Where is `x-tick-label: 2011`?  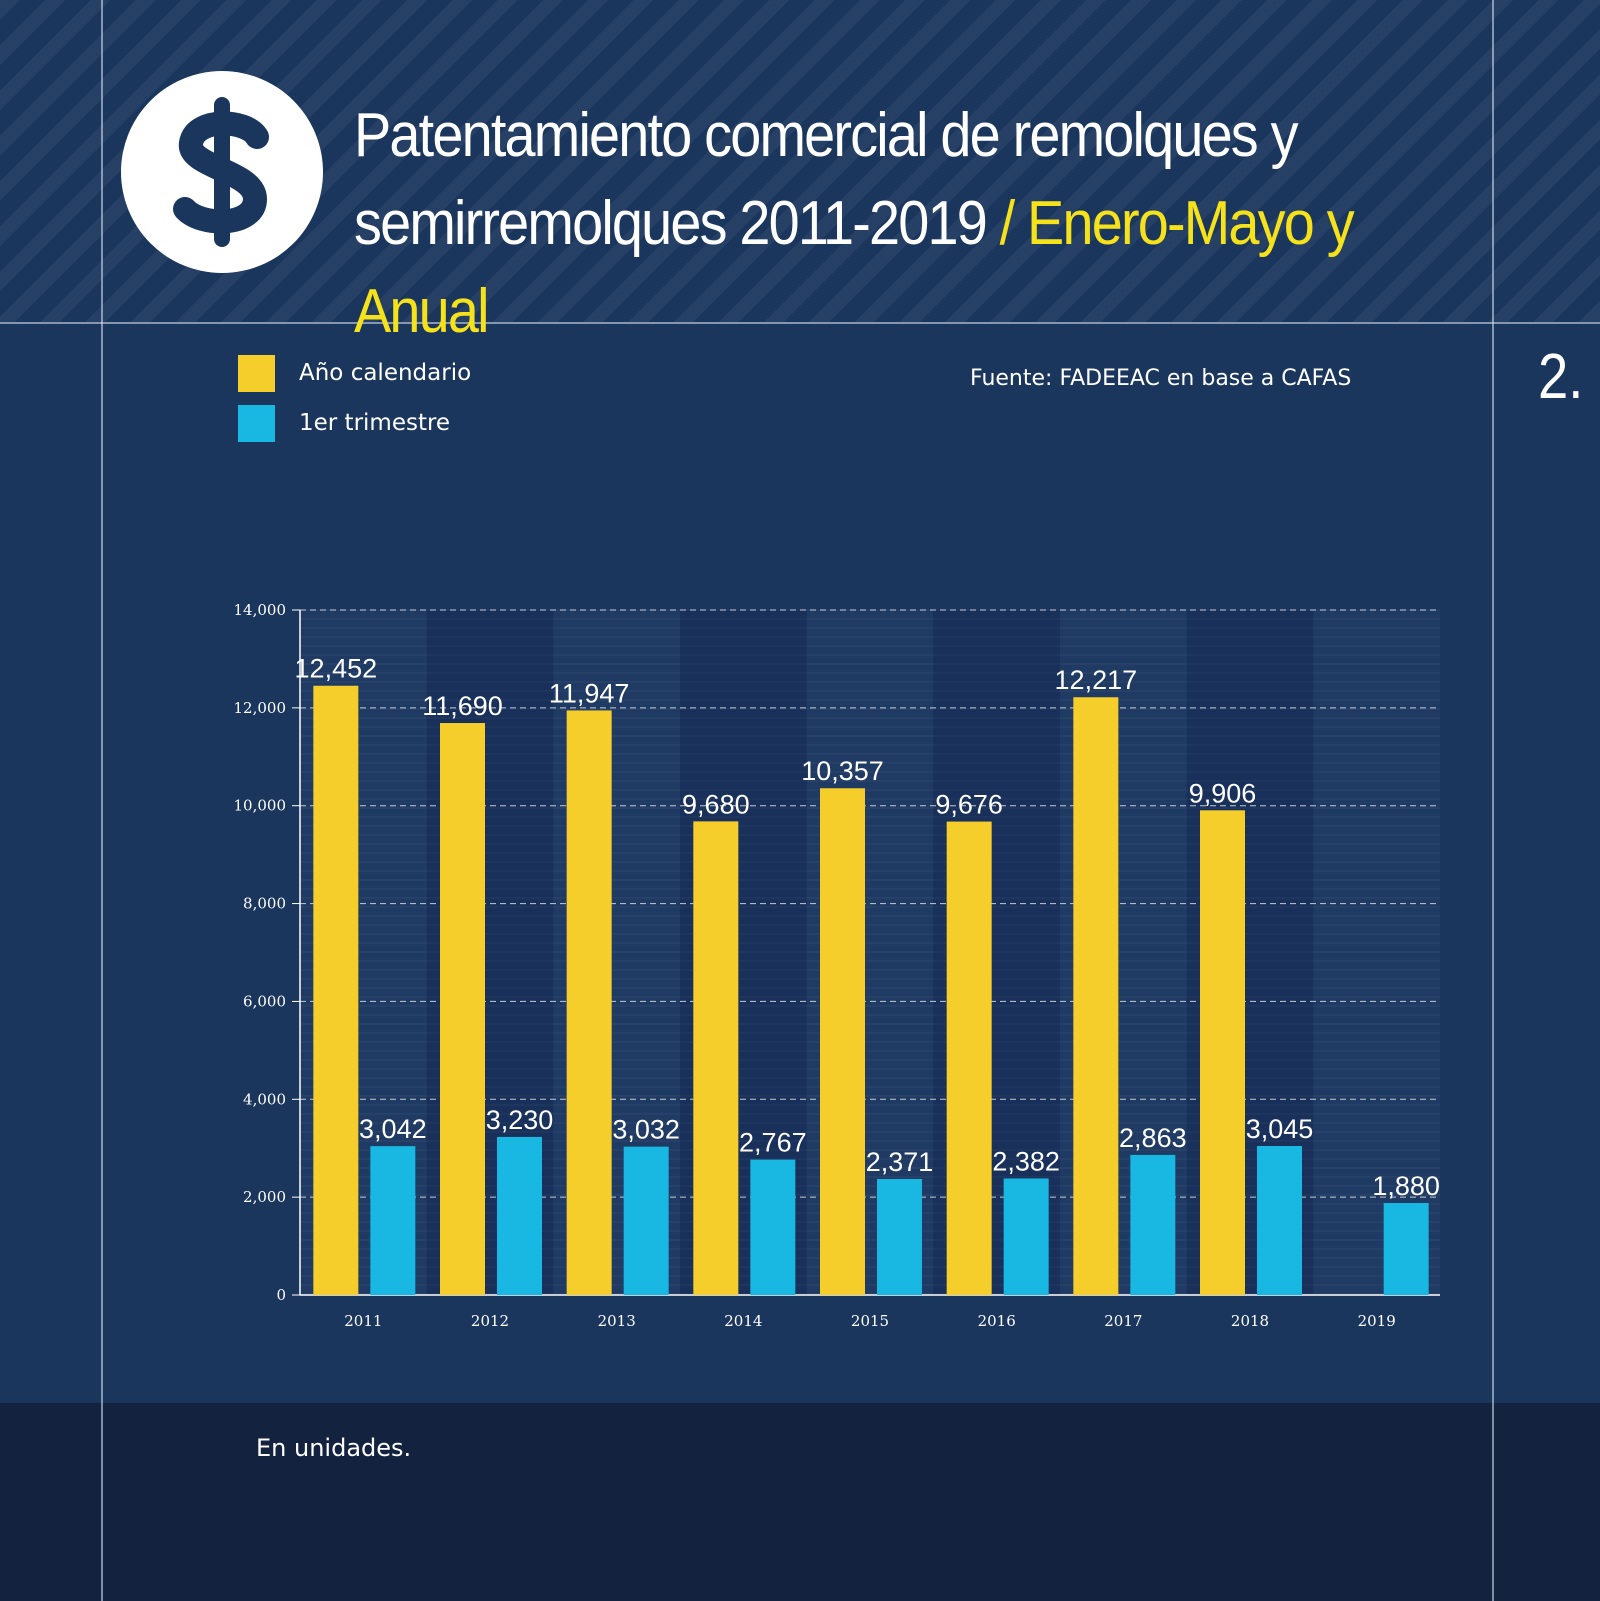 x-tick-label: 2011 is located at coordinates (363, 1321).